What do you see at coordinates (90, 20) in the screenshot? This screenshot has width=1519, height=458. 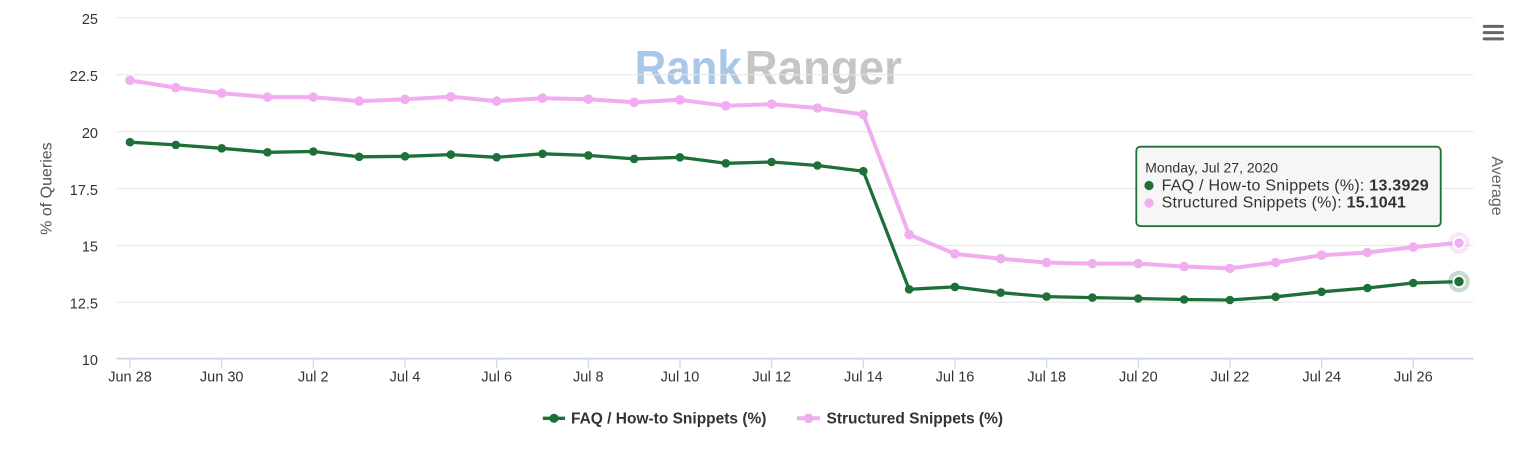 I see `svg-text: 25` at bounding box center [90, 20].